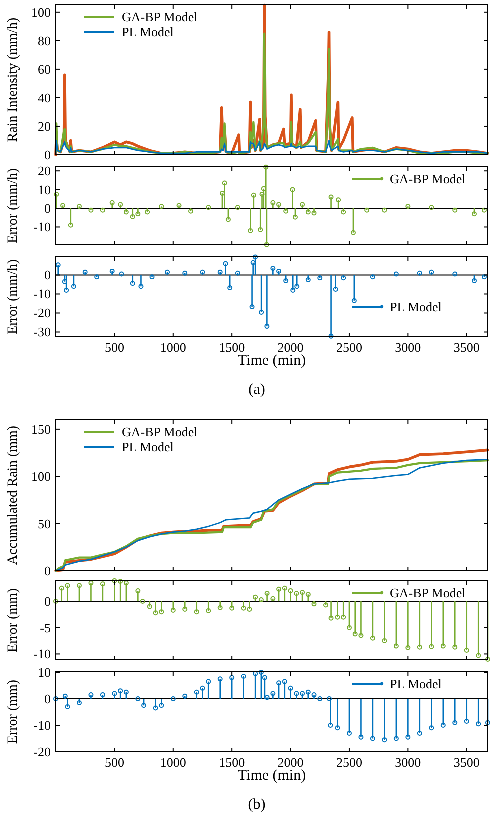  Describe the element at coordinates (42, 332) in the screenshot. I see `y-tick-label: -30` at that location.